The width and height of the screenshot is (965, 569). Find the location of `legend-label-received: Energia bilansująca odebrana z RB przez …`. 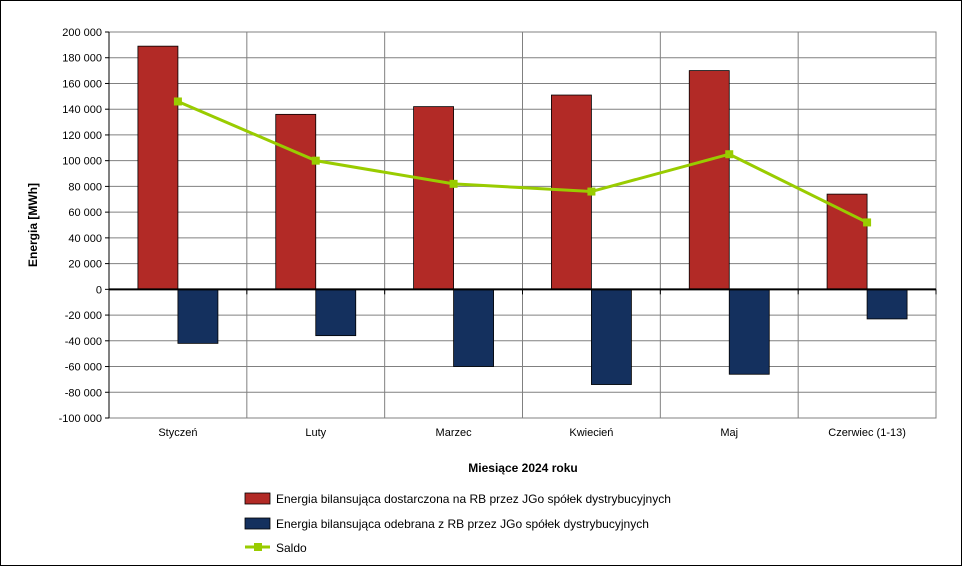

legend-label-received: Energia bilansująca odebrana z RB przez … is located at coordinates (462, 524).